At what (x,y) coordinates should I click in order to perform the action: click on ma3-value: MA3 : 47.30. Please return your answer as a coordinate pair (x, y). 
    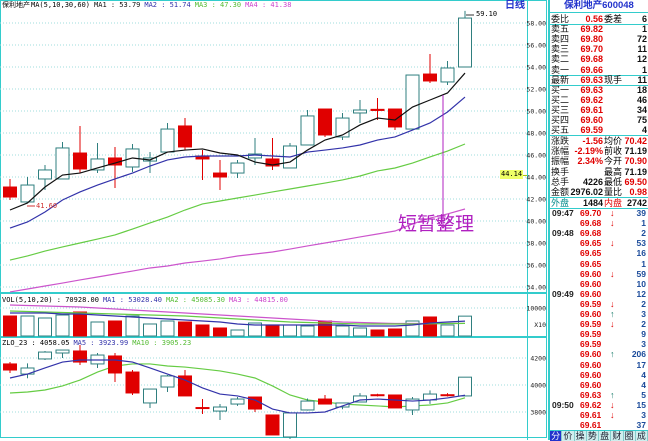
    Looking at the image, I should click on (218, 5).